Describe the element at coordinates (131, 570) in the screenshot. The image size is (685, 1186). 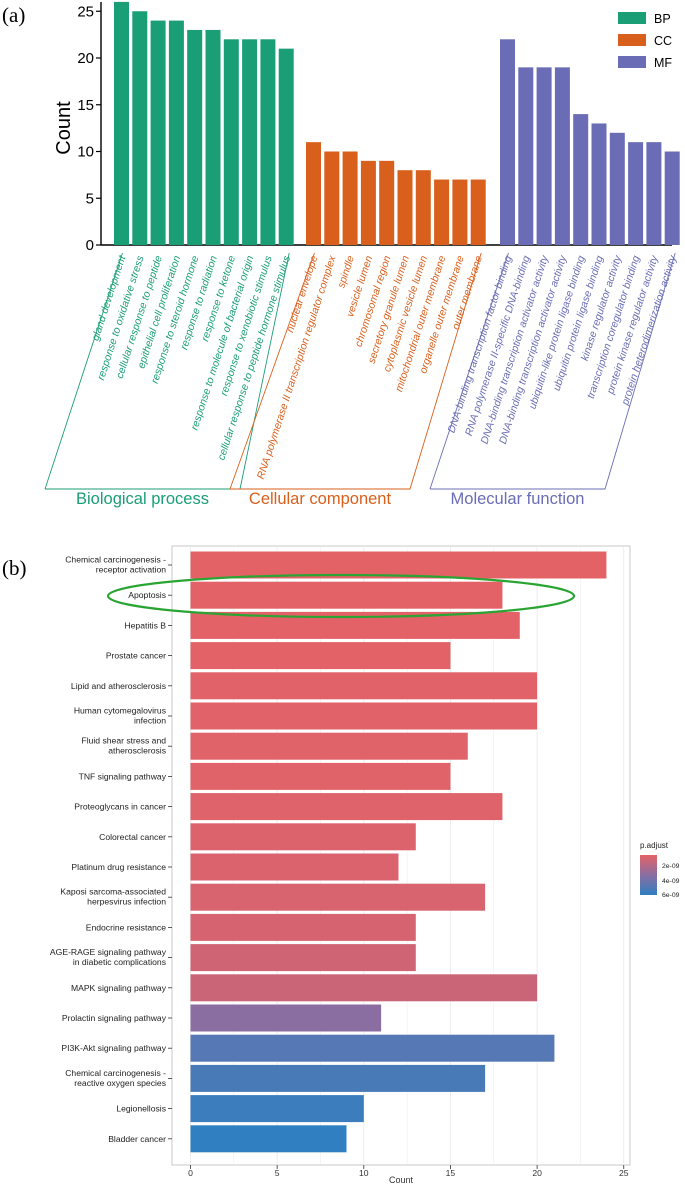
I see `category-label-line: receptor activation` at that location.